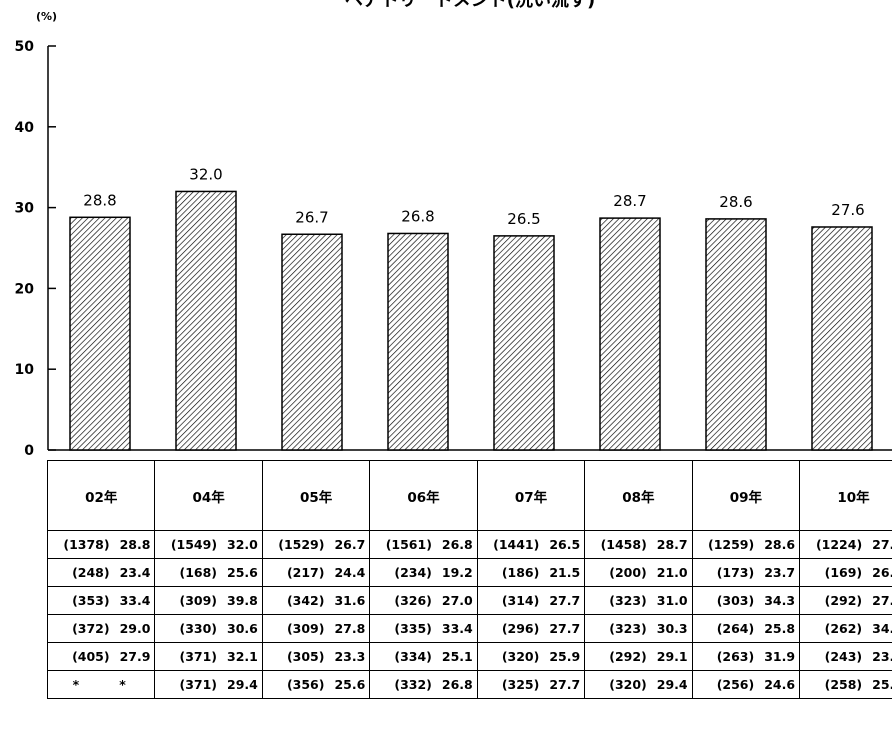 The width and height of the screenshot is (892, 745). I want to click on table-cell: (263) 31.9, so click(746, 656).